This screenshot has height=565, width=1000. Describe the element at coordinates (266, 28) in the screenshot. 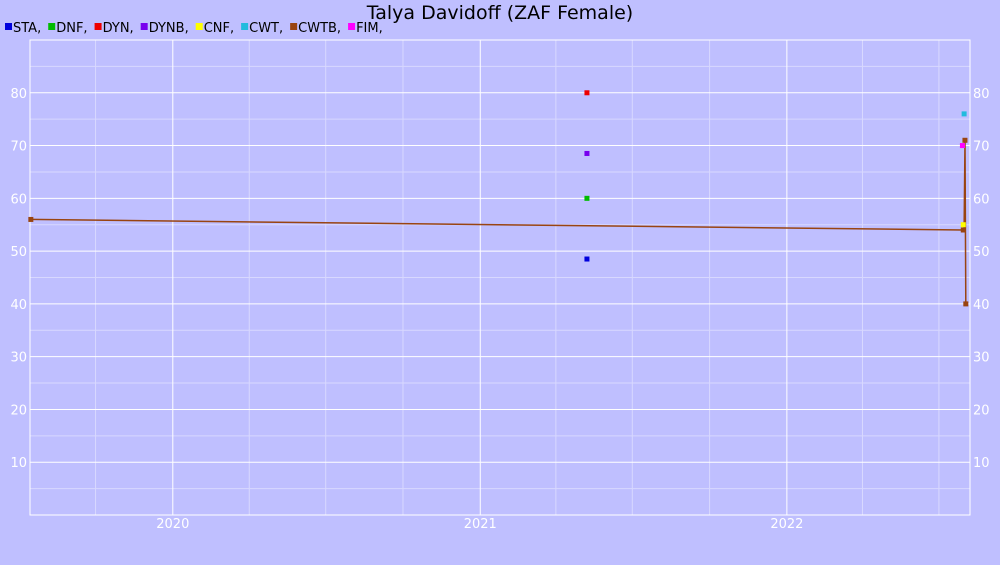

I see `legend-label: CWT,` at that location.